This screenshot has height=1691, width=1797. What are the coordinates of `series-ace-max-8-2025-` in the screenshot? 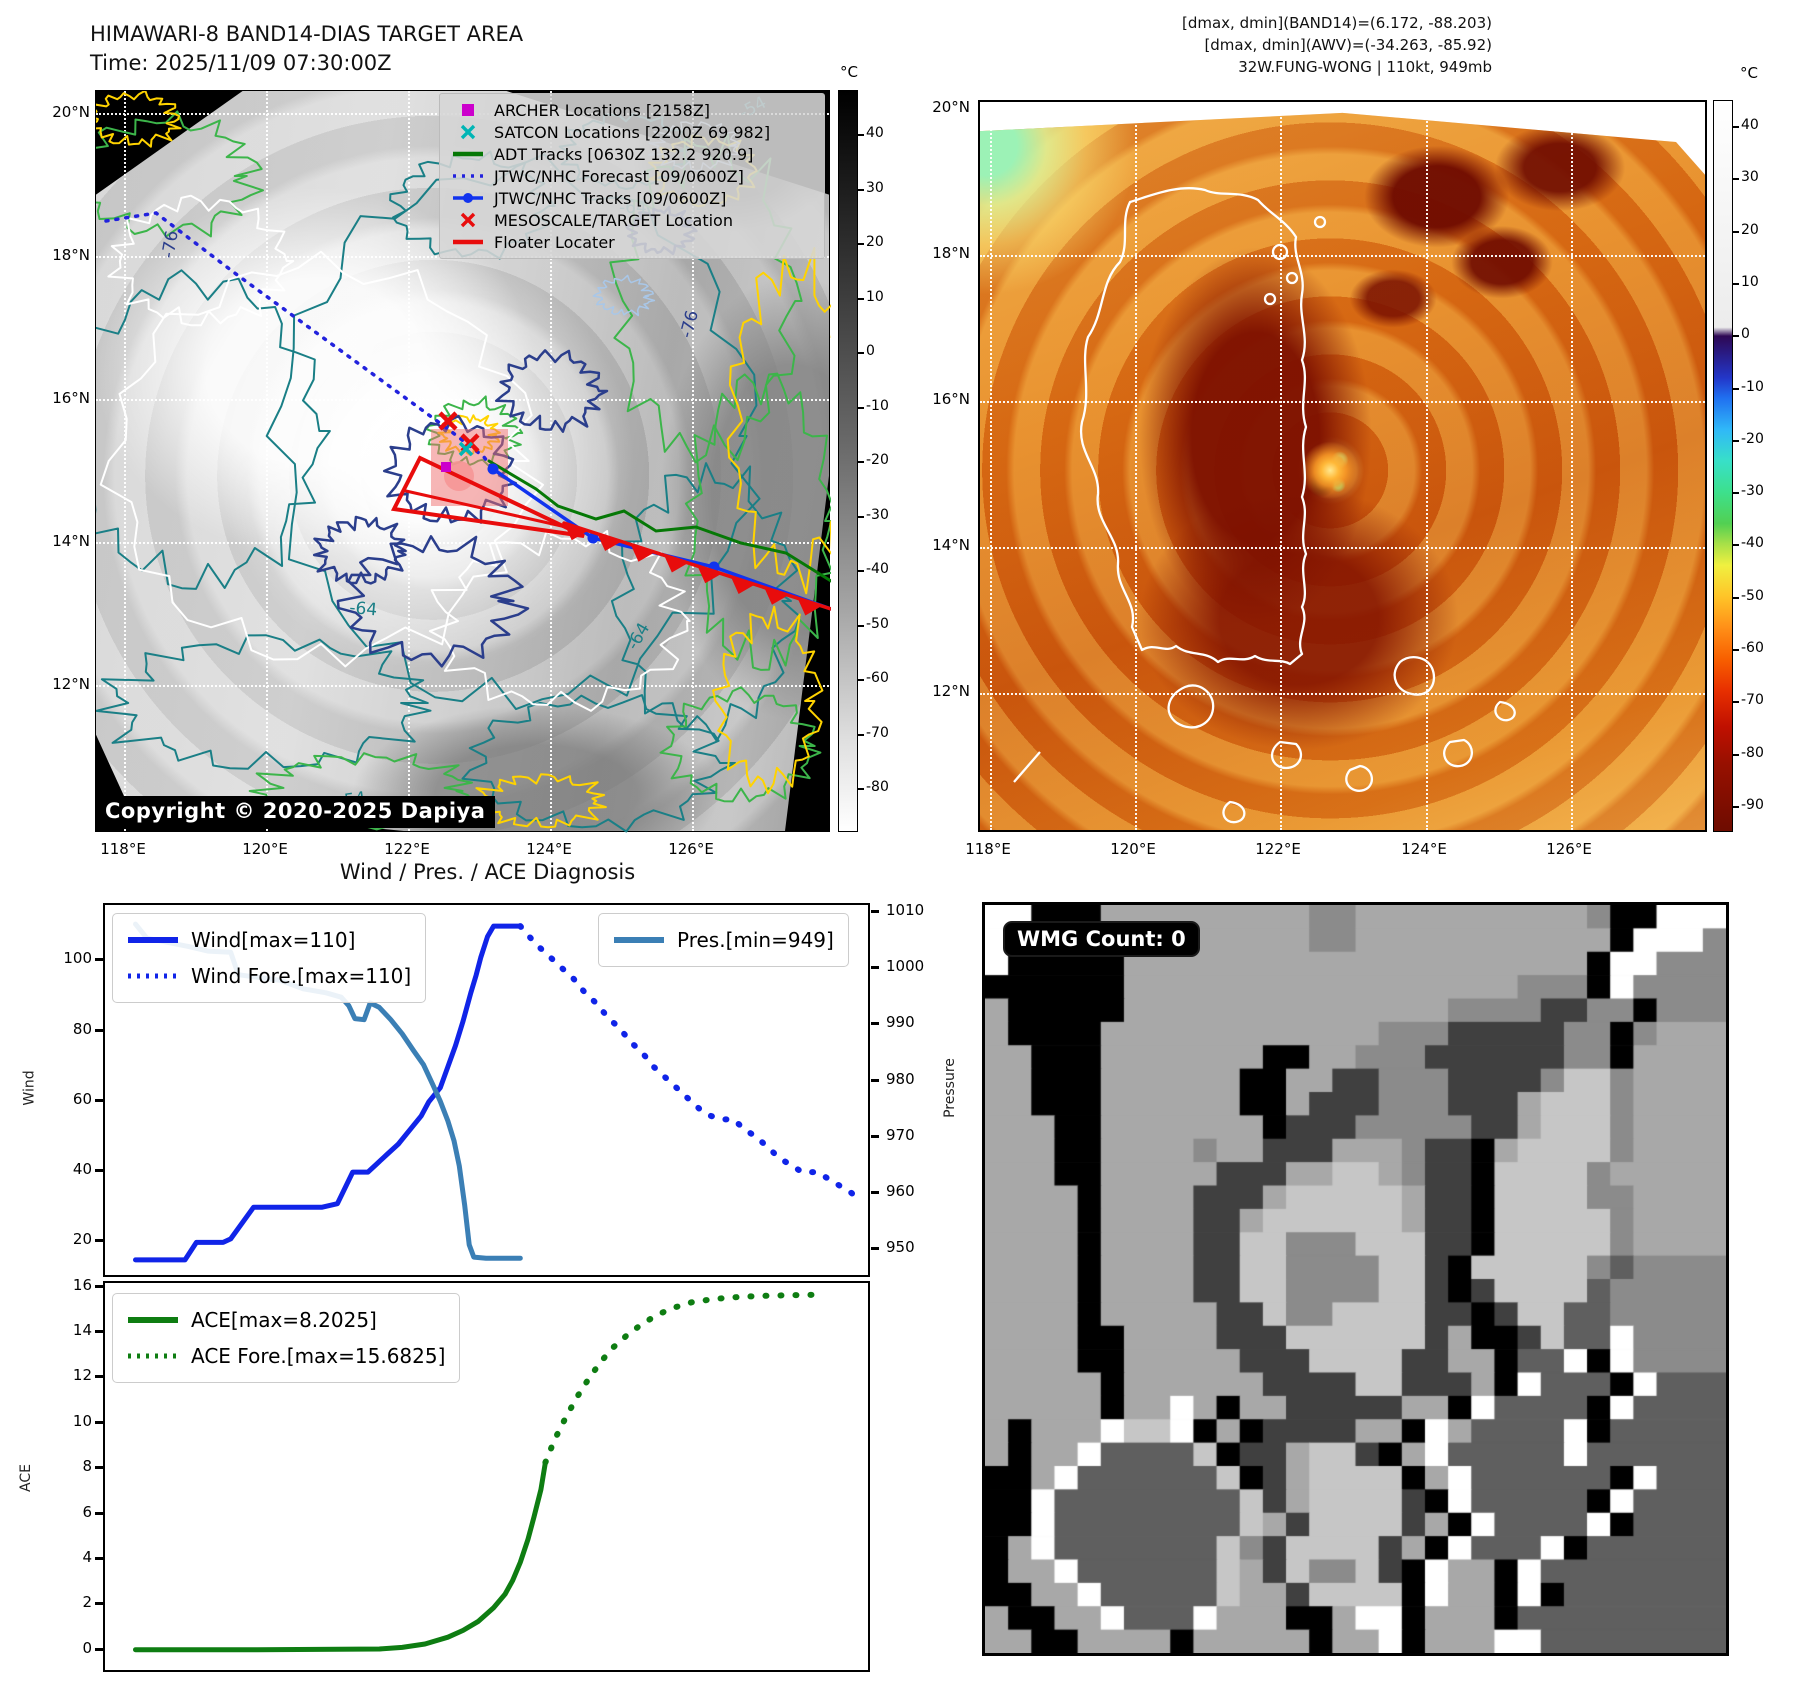 It's located at (340, 1556).